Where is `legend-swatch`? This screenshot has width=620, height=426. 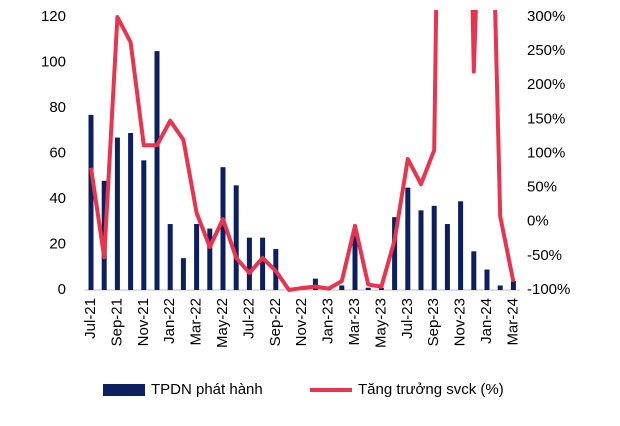 legend-swatch is located at coordinates (124, 390).